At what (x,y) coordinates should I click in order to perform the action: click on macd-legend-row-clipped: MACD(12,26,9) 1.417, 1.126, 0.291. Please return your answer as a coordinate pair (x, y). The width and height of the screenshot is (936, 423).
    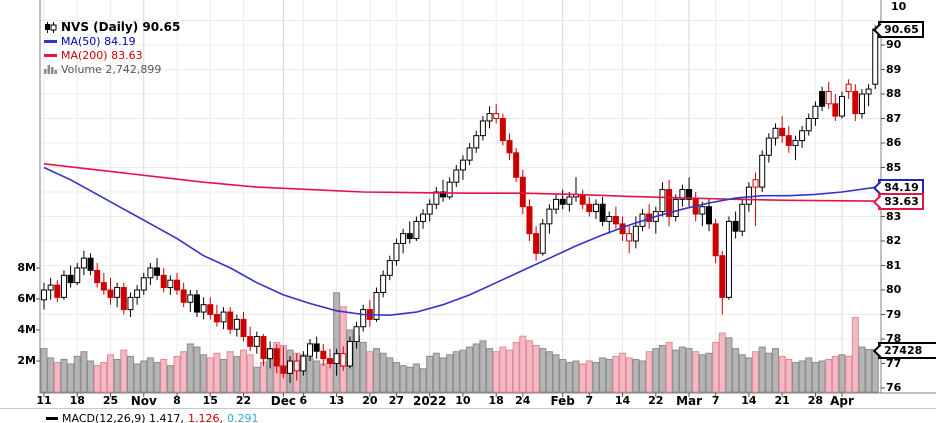
    Looking at the image, I should click on (152, 417).